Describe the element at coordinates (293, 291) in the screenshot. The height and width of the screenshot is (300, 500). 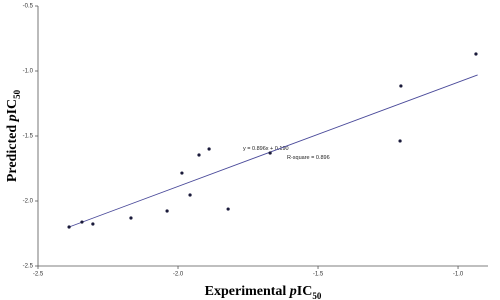
I see `x-axis-title-part: p` at that location.